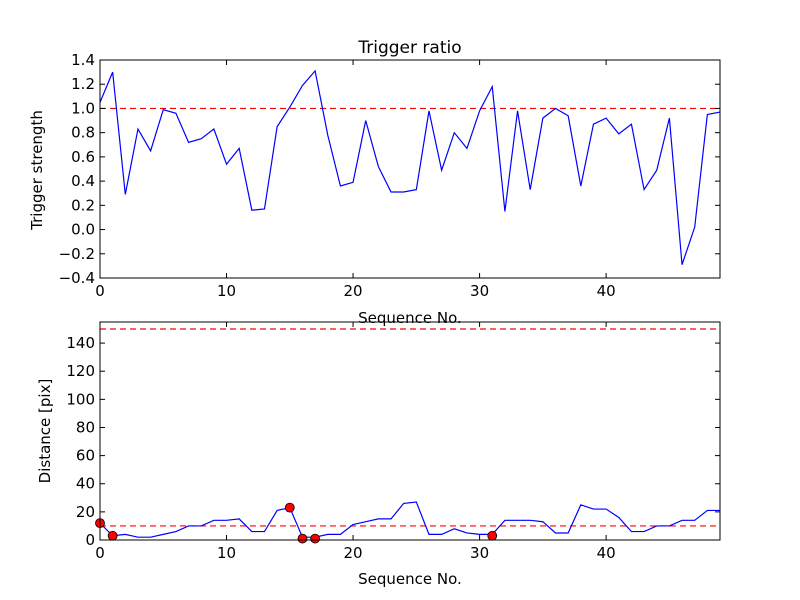 This screenshot has height=600, width=800. What do you see at coordinates (85, 512) in the screenshot?
I see `distance-ytick-label-1: 20` at bounding box center [85, 512].